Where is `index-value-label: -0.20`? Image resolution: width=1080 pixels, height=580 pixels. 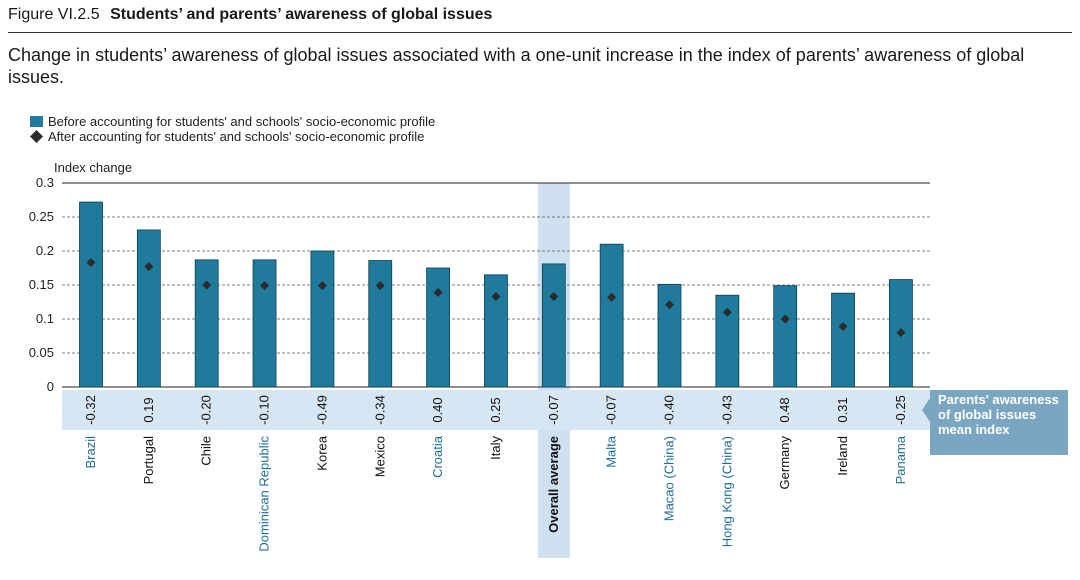 index-value-label: -0.20 is located at coordinates (206, 410).